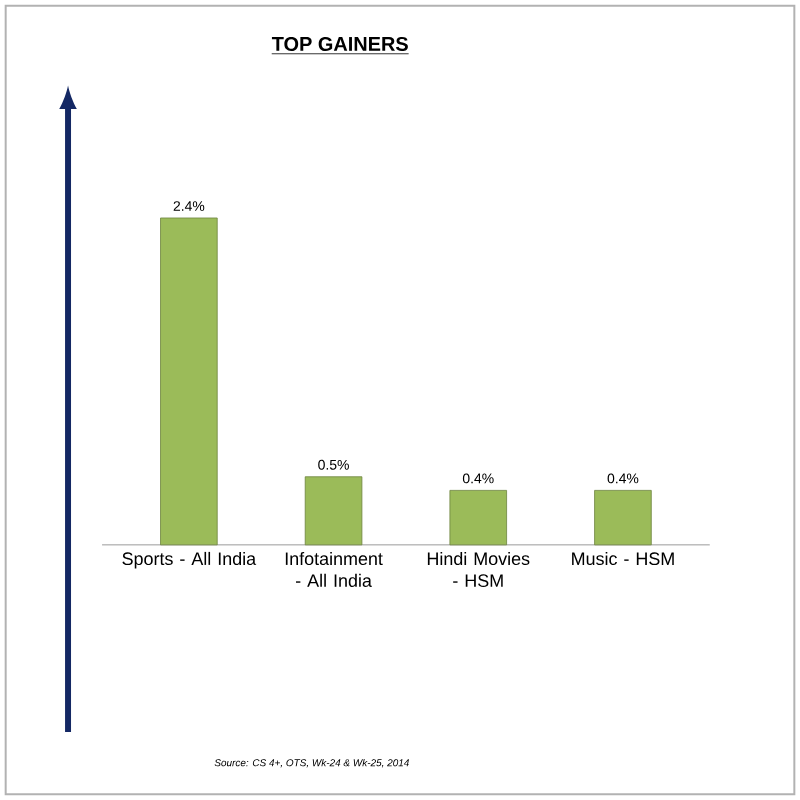  What do you see at coordinates (478, 569) in the screenshot?
I see `x-tick-label: Hindi Movies - HSM` at bounding box center [478, 569].